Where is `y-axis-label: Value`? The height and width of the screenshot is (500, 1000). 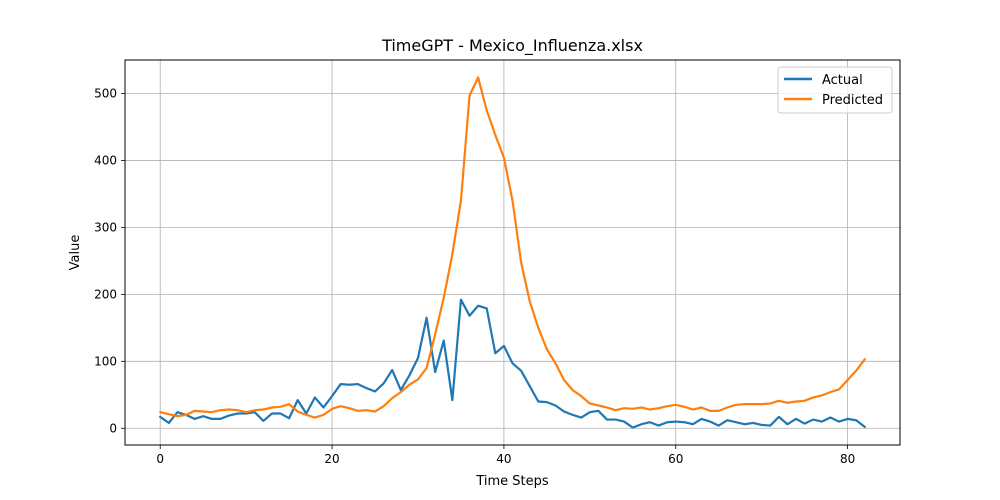
y-axis-label: Value is located at coordinates (75, 253).